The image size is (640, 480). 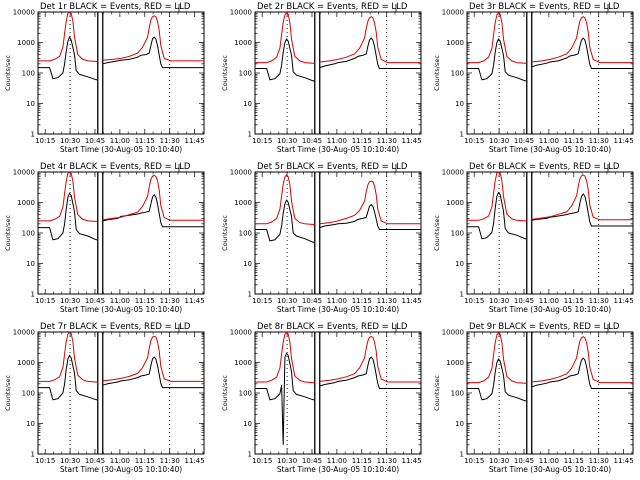 What do you see at coordinates (115, 327) in the screenshot?
I see `panel-title: Det 7r BLACK = Events, RED = LLD` at bounding box center [115, 327].